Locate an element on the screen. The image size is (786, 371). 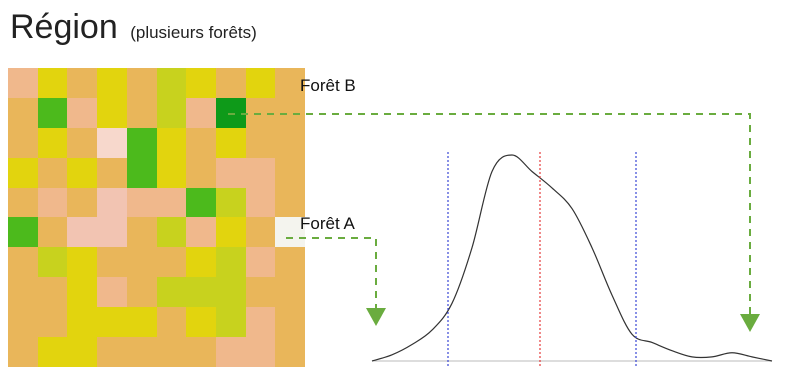
foret-b-label: Forêt B is located at coordinates (328, 85).